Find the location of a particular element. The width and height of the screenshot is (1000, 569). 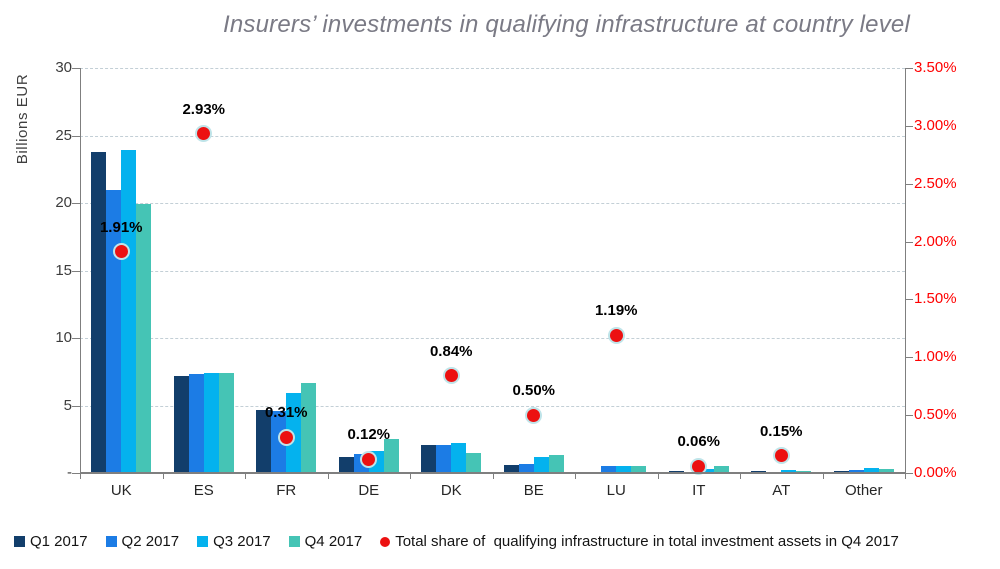

bar-be-q4 is located at coordinates (556, 464).